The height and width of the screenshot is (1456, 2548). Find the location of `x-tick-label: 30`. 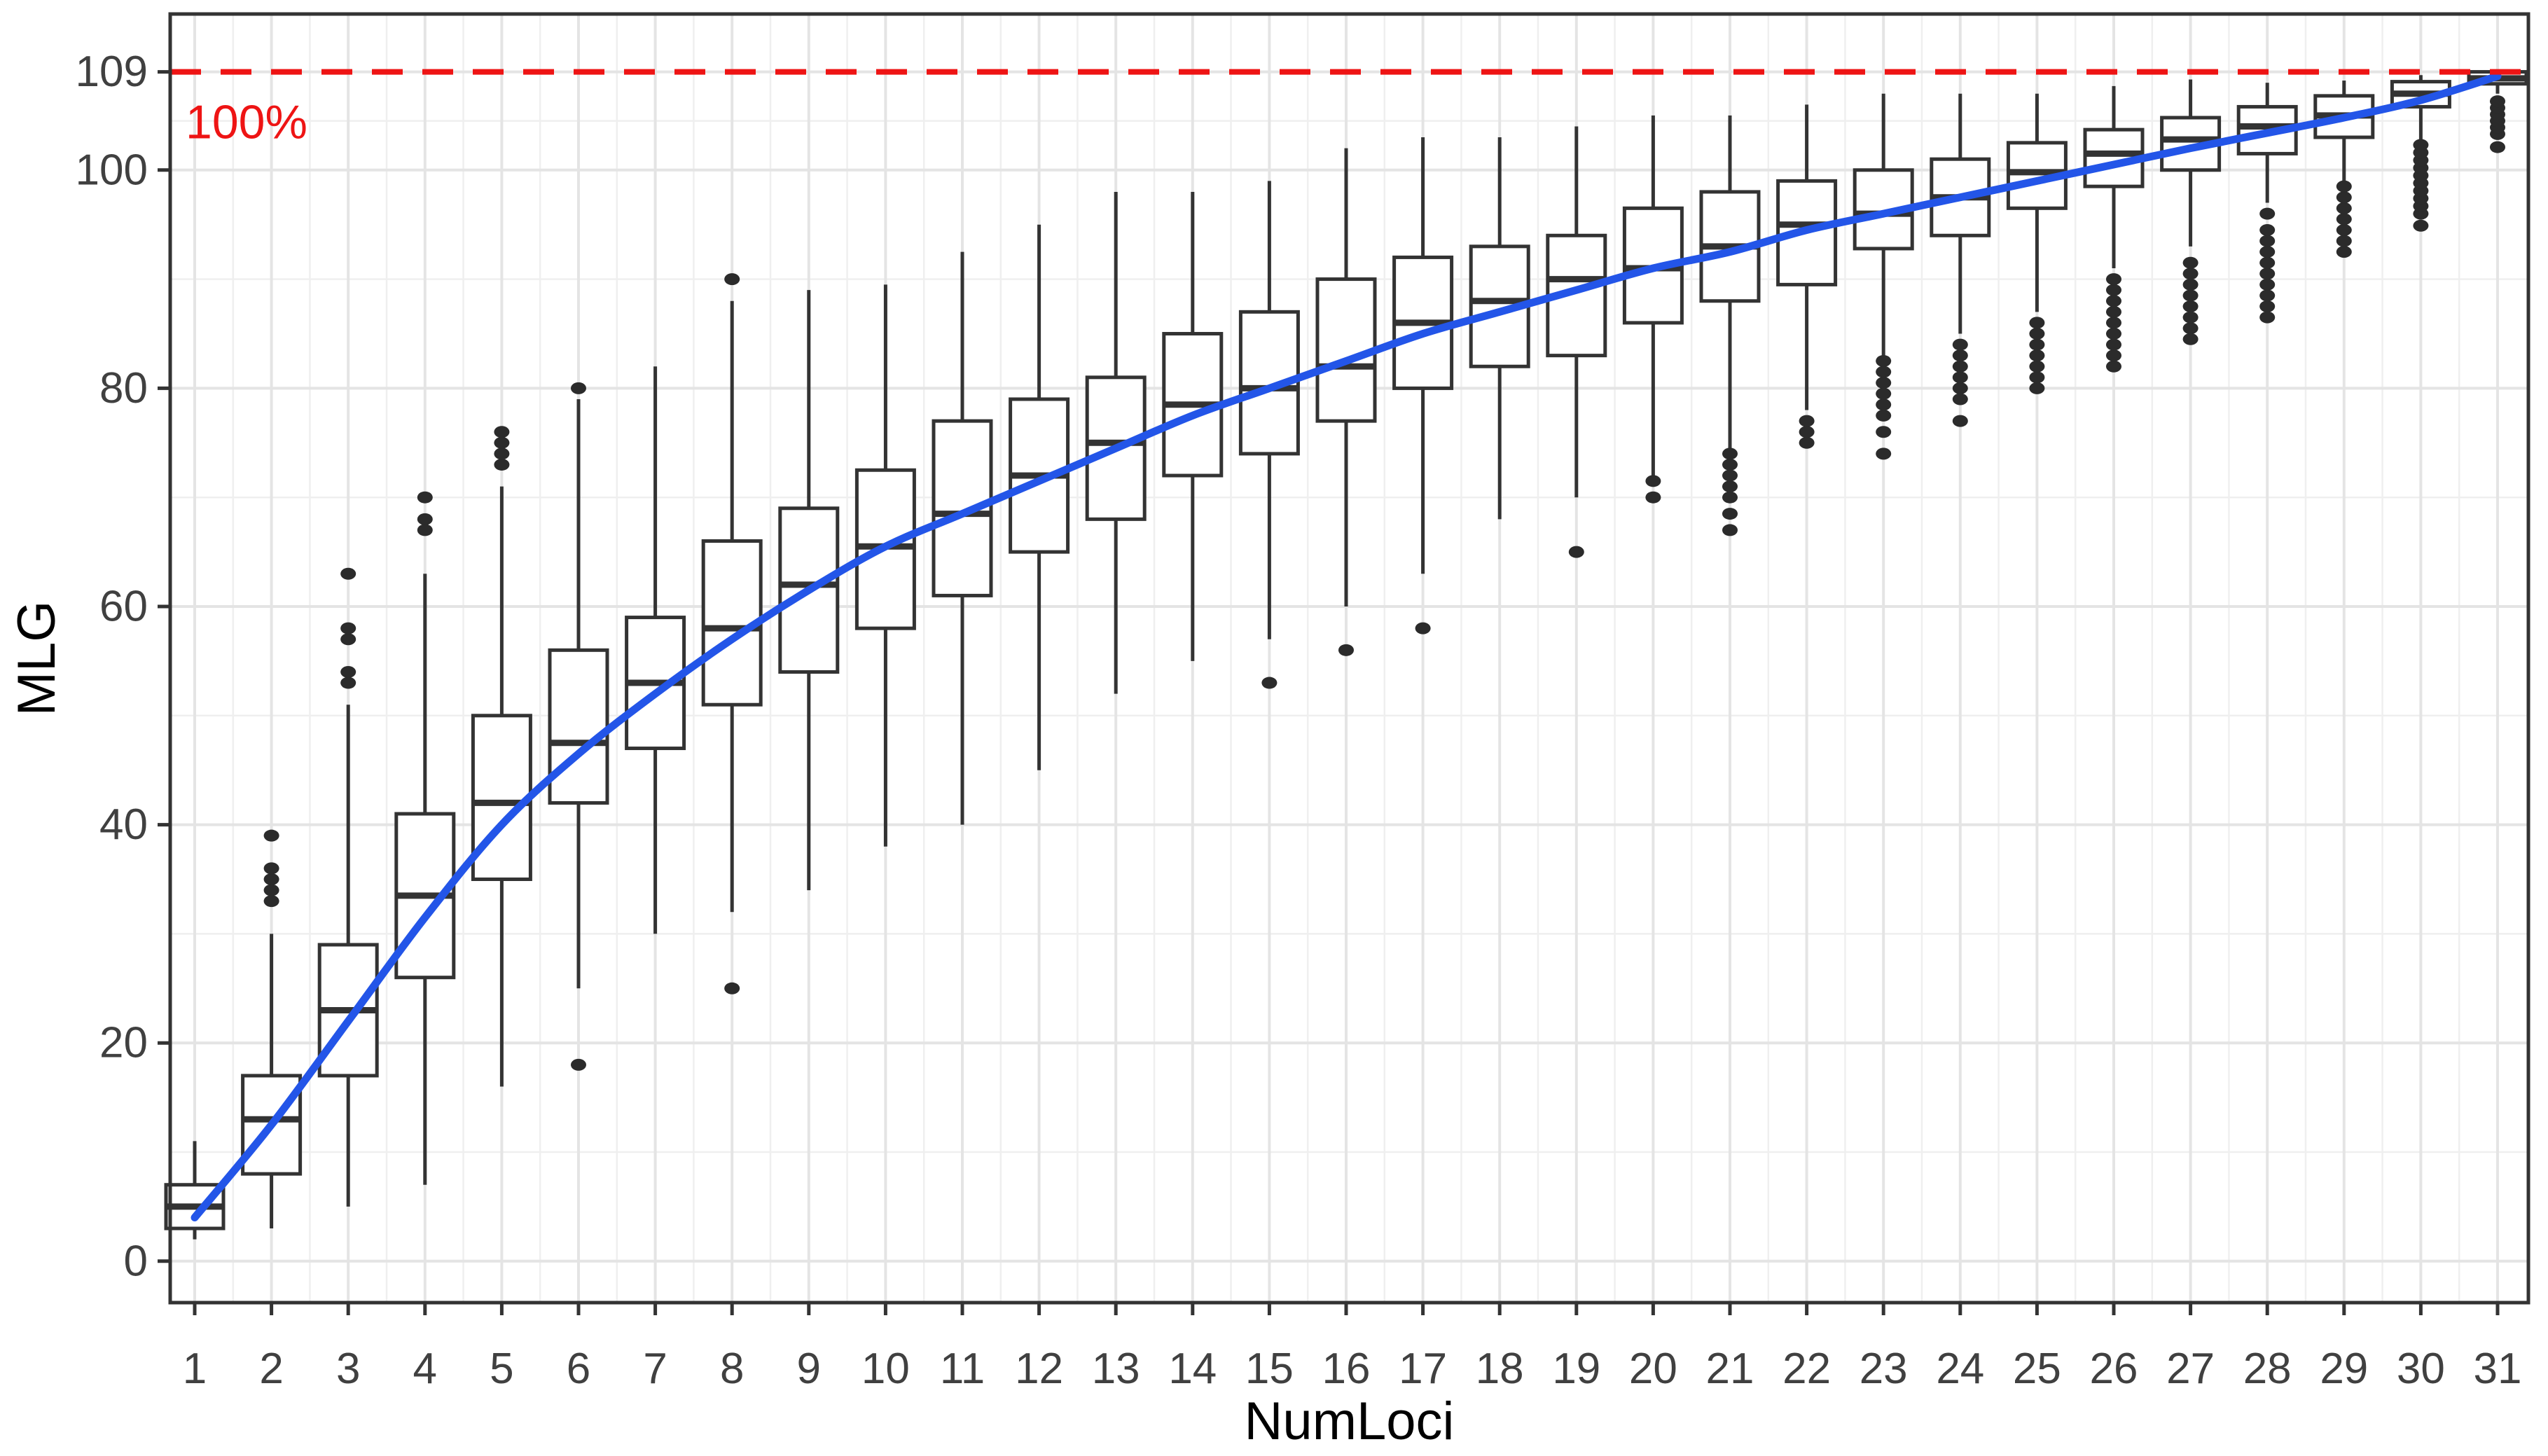

x-tick-label: 30 is located at coordinates (2421, 1369).